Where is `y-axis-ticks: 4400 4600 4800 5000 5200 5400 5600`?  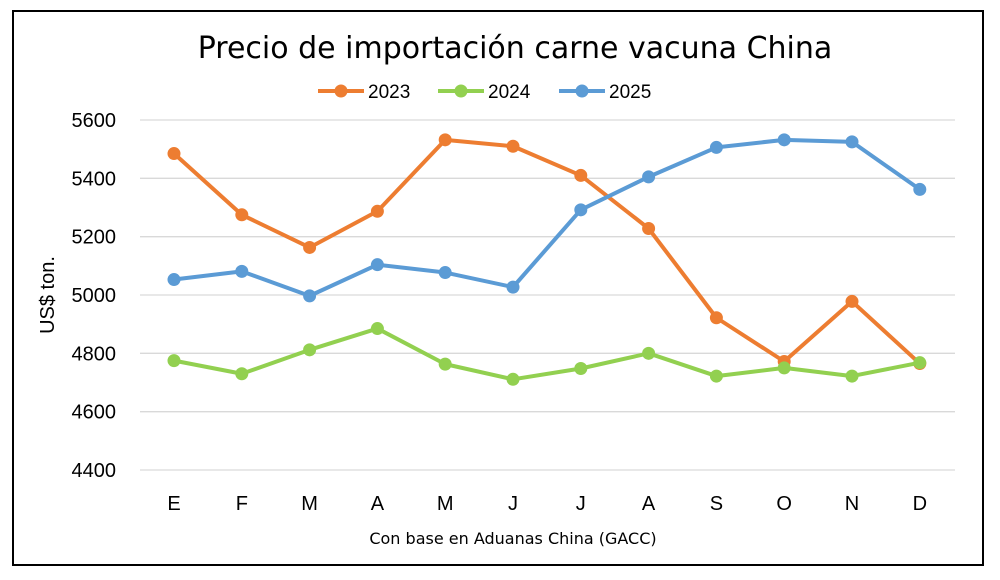 y-axis-ticks: 4400 4600 4800 5000 5200 5400 5600 is located at coordinates (94, 296).